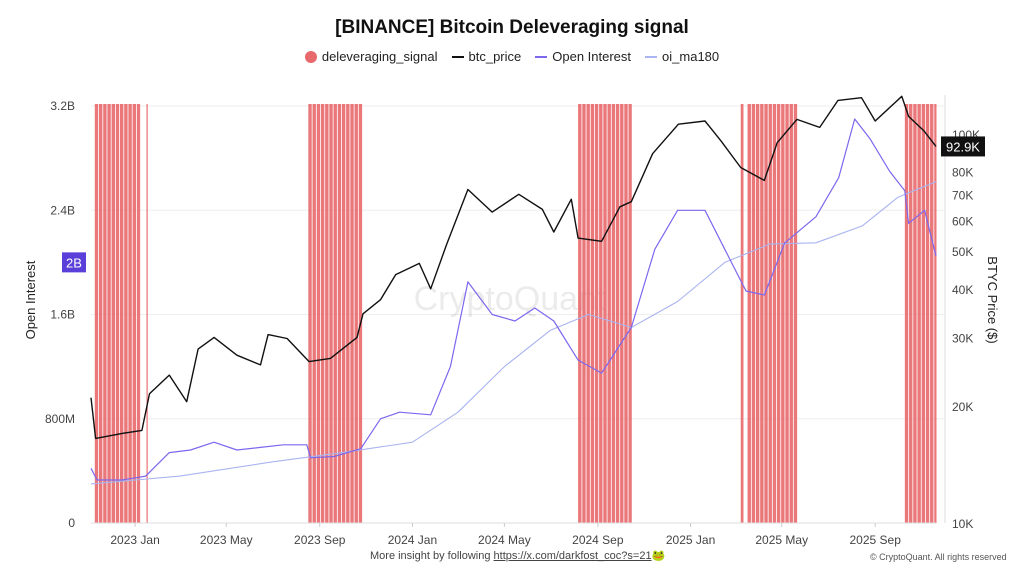  I want to click on x-tick-label: 2024 May, so click(504, 540).